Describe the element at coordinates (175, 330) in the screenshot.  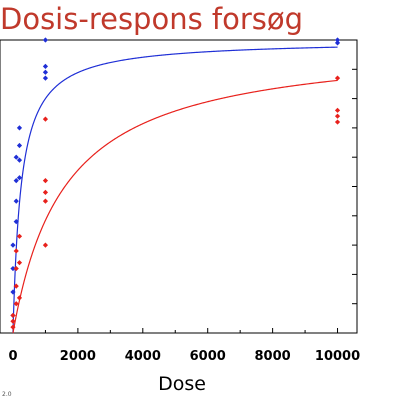
I see `x-axis-ticks` at that location.